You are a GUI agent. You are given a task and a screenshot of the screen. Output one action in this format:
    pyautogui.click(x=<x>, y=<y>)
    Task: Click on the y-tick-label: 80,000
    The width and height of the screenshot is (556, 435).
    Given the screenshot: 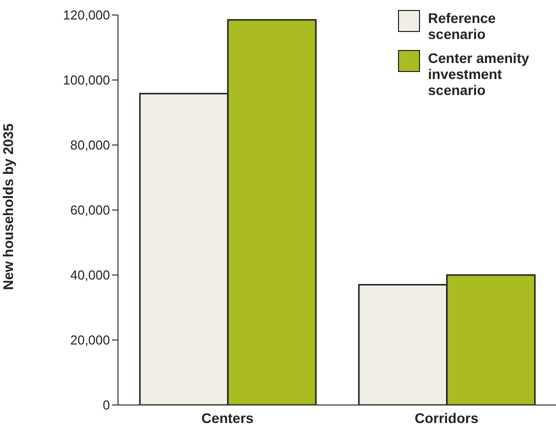 What is the action you would take?
    pyautogui.click(x=90, y=145)
    